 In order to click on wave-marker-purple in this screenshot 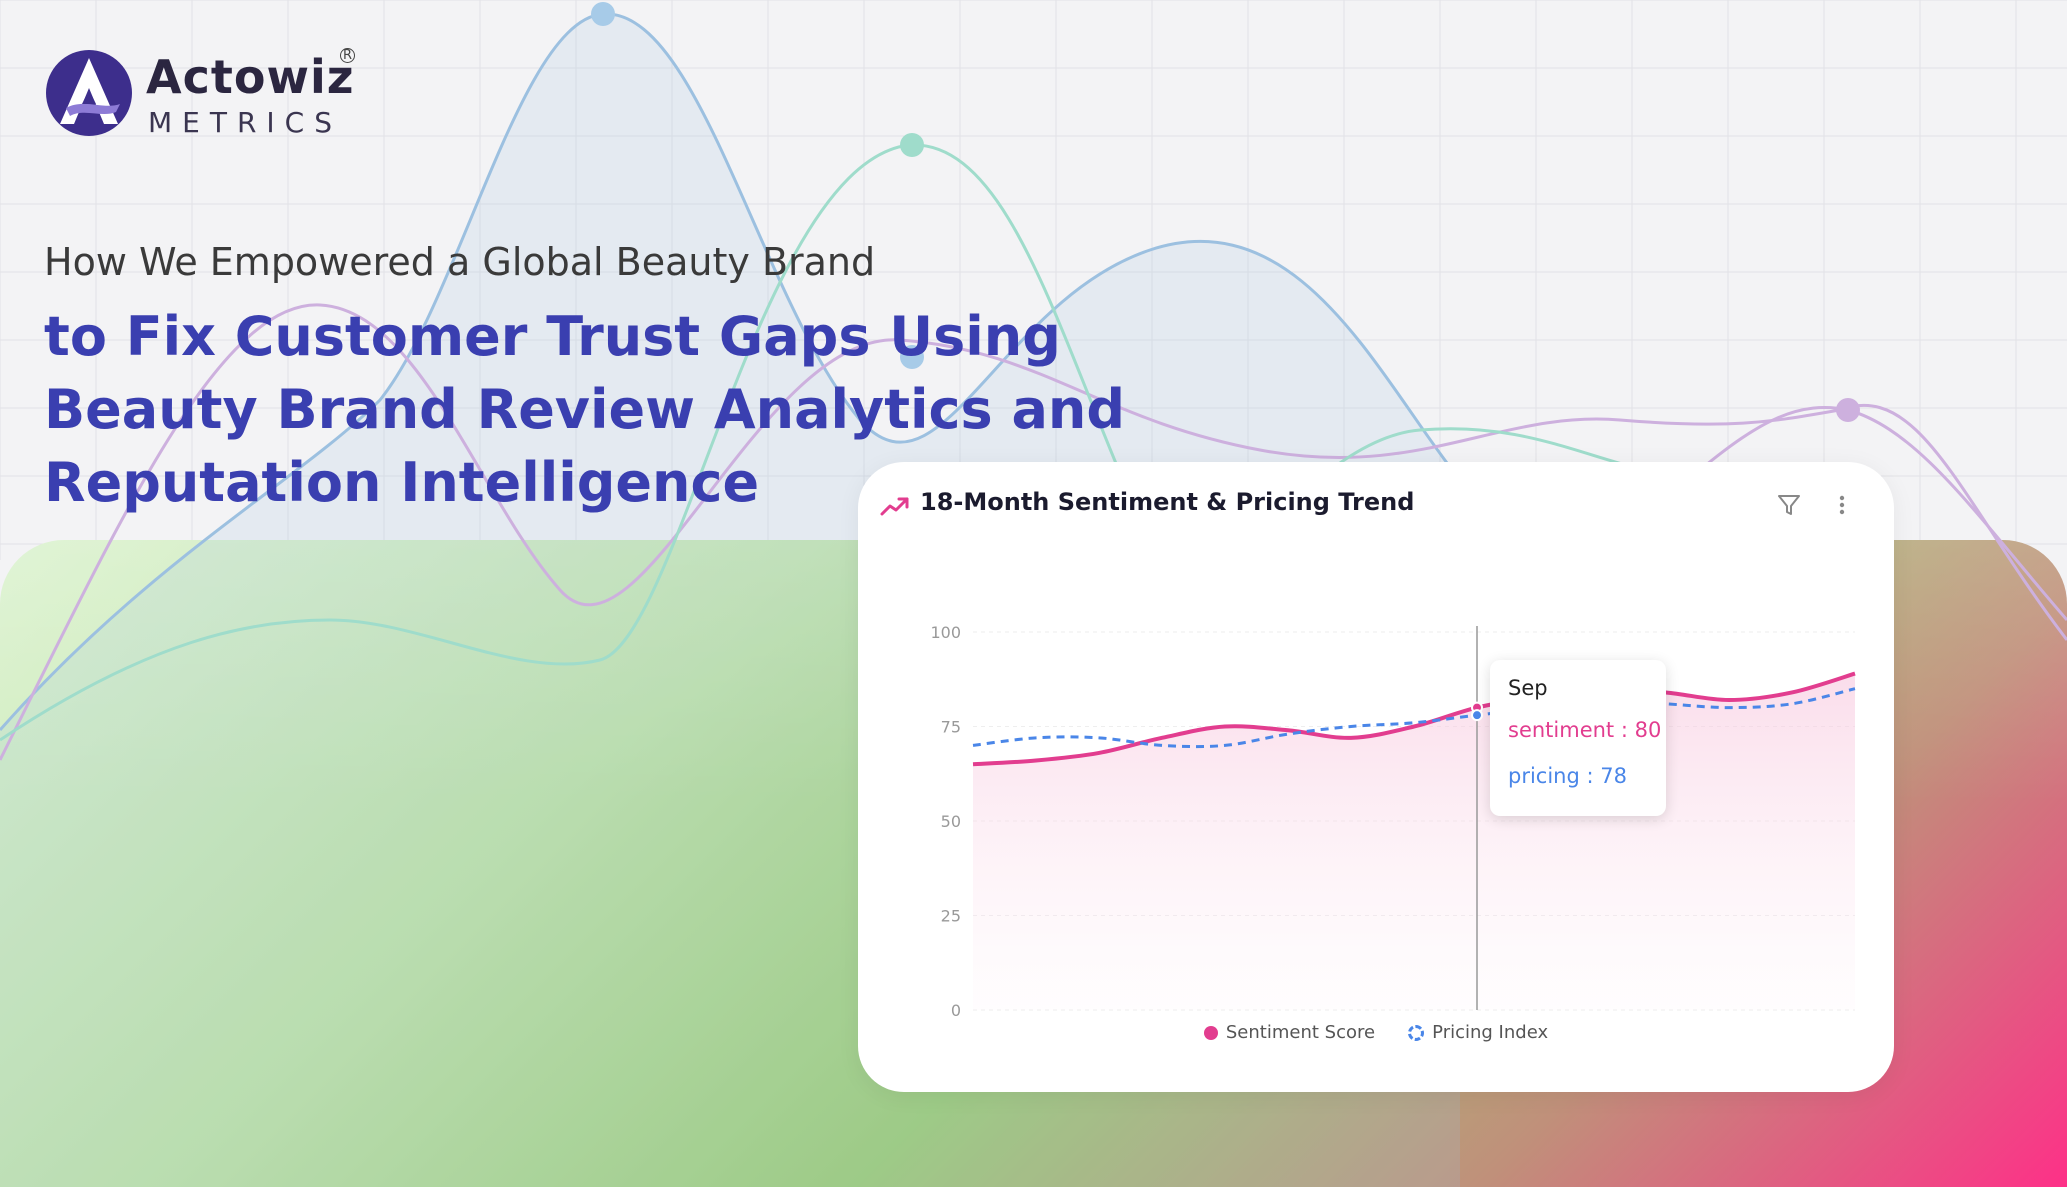, I will do `click(1848, 410)`.